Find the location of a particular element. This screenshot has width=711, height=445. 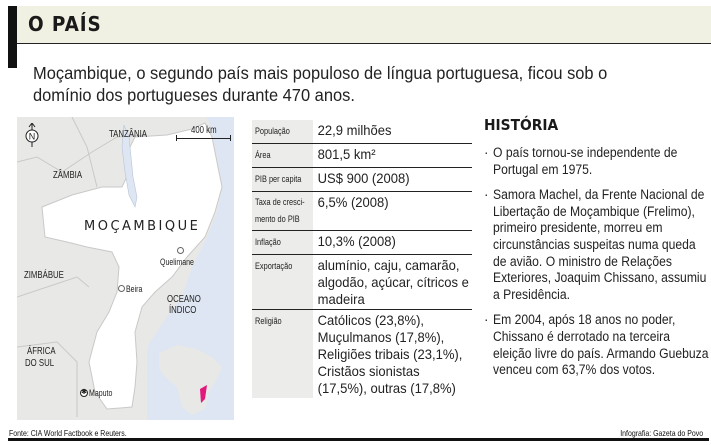

fact-label: Exportação is located at coordinates (282, 282).